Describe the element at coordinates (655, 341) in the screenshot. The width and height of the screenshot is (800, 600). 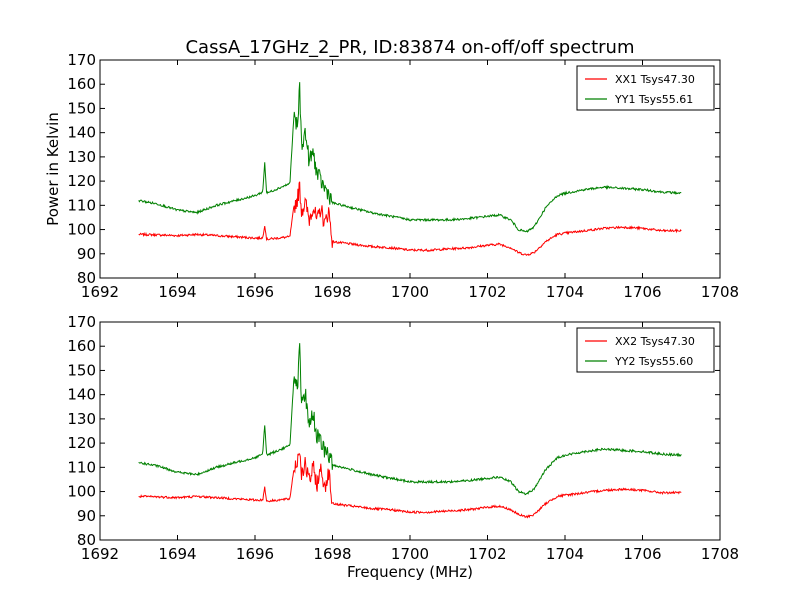
I see `legend-entry: XX2 Tsys47.30` at that location.